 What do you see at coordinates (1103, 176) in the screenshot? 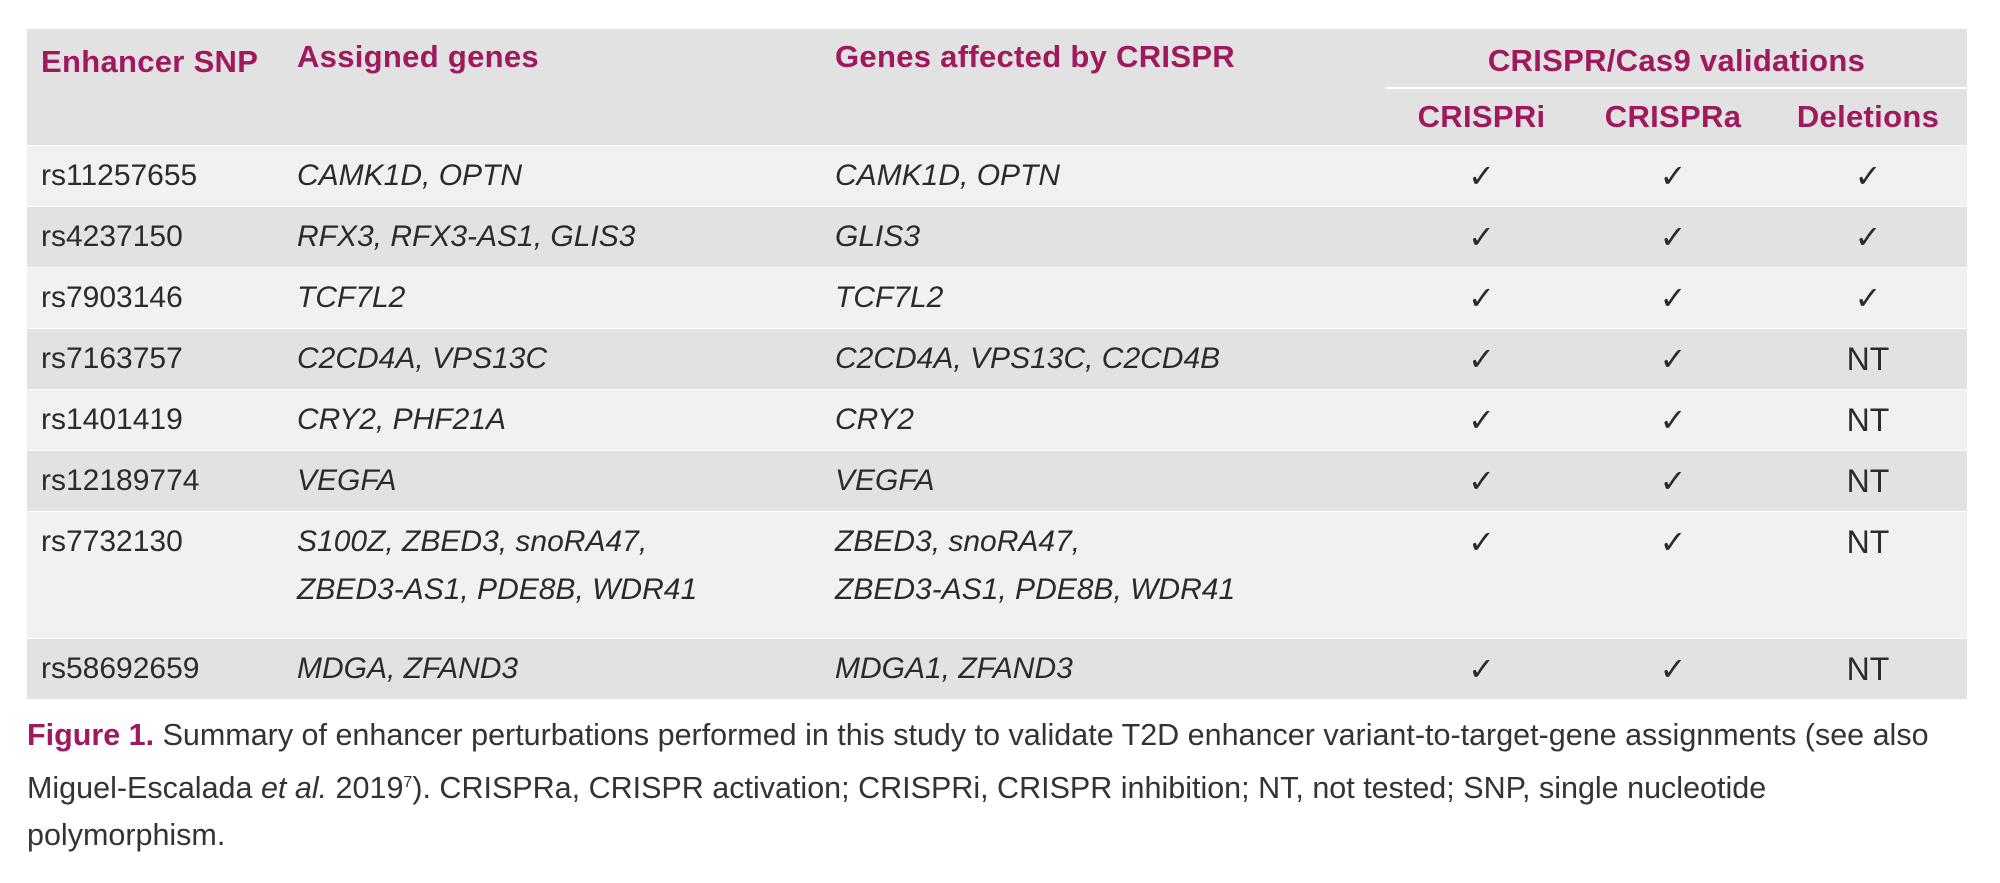
I see `affected-genes-cell: CAMK1D, OPTN` at bounding box center [1103, 176].